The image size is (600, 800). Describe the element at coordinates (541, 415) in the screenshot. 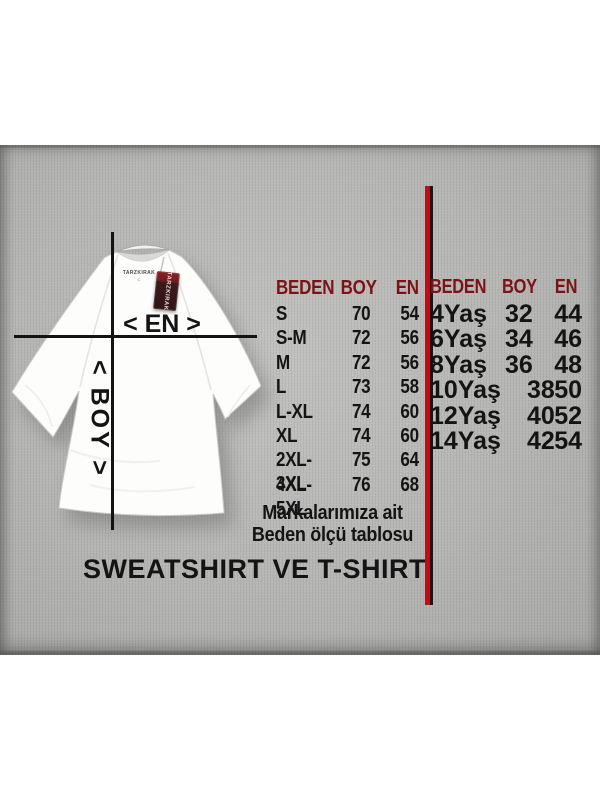

I see `table-cell: 40` at that location.